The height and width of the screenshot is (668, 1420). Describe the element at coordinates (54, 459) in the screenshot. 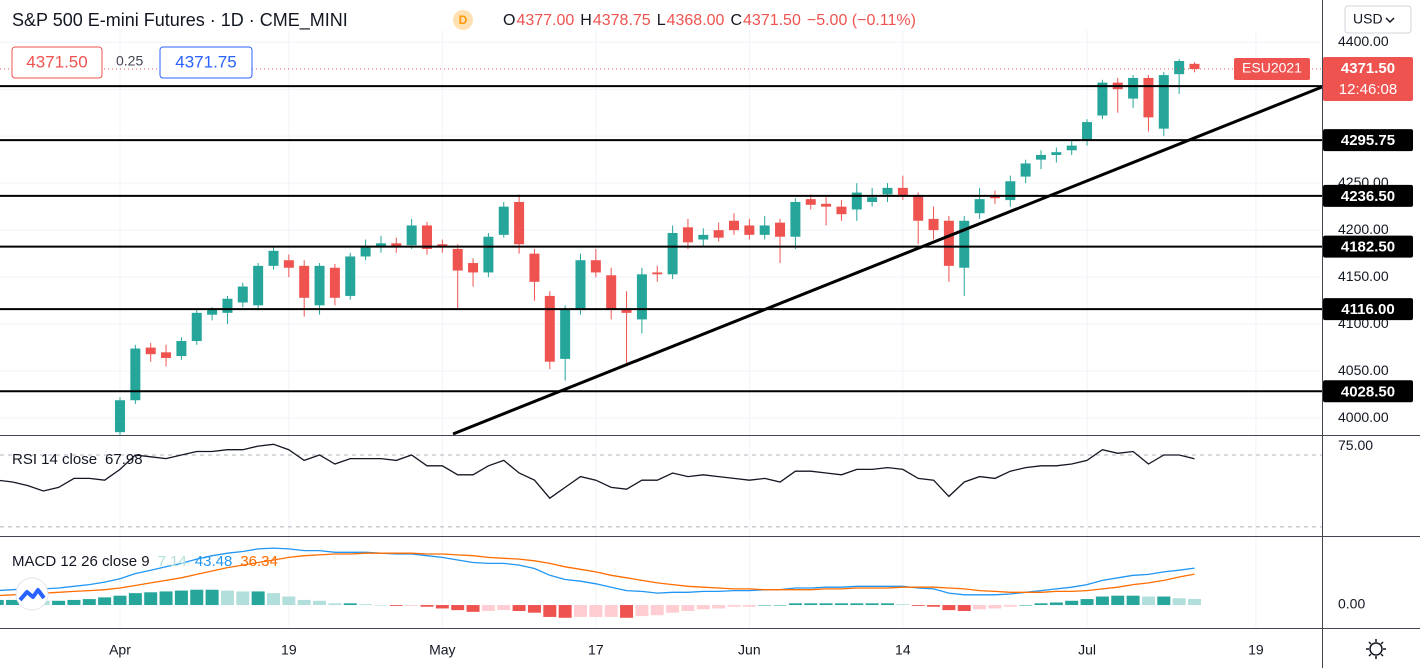

I see `indicator-title: RSI 14 close` at that location.